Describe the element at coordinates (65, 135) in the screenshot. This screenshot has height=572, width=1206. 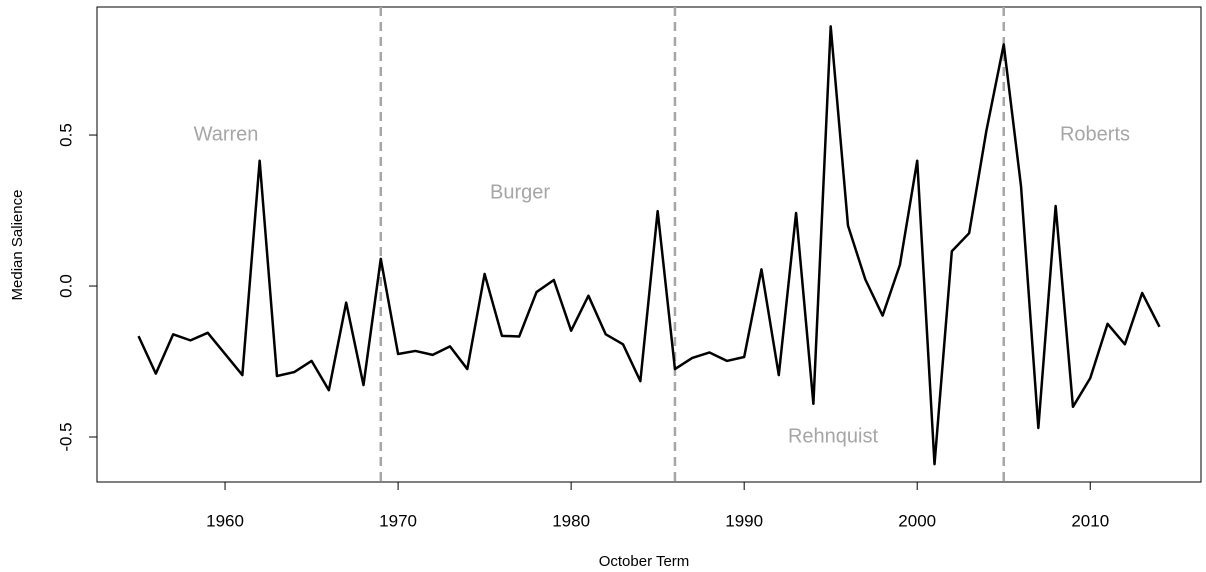
I see `y-tick-label: 0.5` at that location.